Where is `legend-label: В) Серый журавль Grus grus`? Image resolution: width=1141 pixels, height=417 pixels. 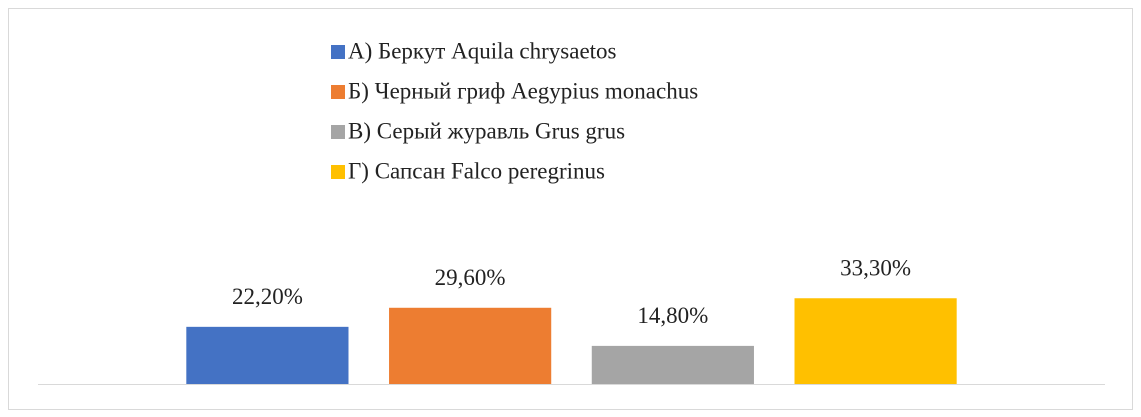
legend-label: В) Серый журавль Grus grus is located at coordinates (486, 130).